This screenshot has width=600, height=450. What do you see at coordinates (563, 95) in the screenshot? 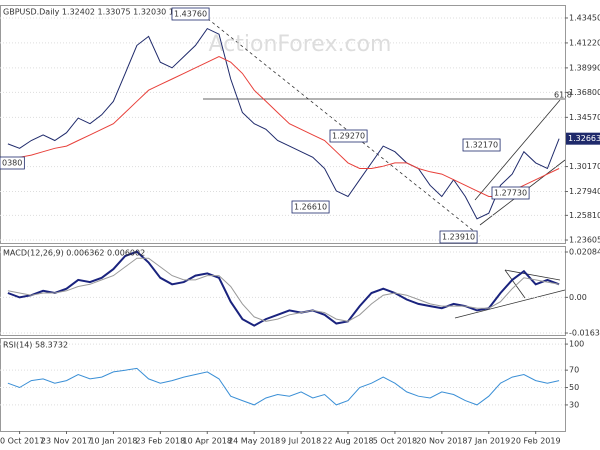
I see `annotation: 61.8` at bounding box center [563, 95].